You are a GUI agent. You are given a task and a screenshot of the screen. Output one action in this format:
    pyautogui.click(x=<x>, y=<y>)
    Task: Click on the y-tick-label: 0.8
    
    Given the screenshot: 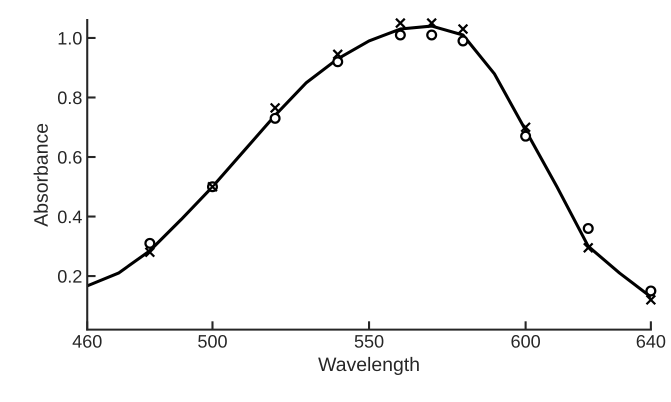 What is the action you would take?
    pyautogui.click(x=70, y=97)
    